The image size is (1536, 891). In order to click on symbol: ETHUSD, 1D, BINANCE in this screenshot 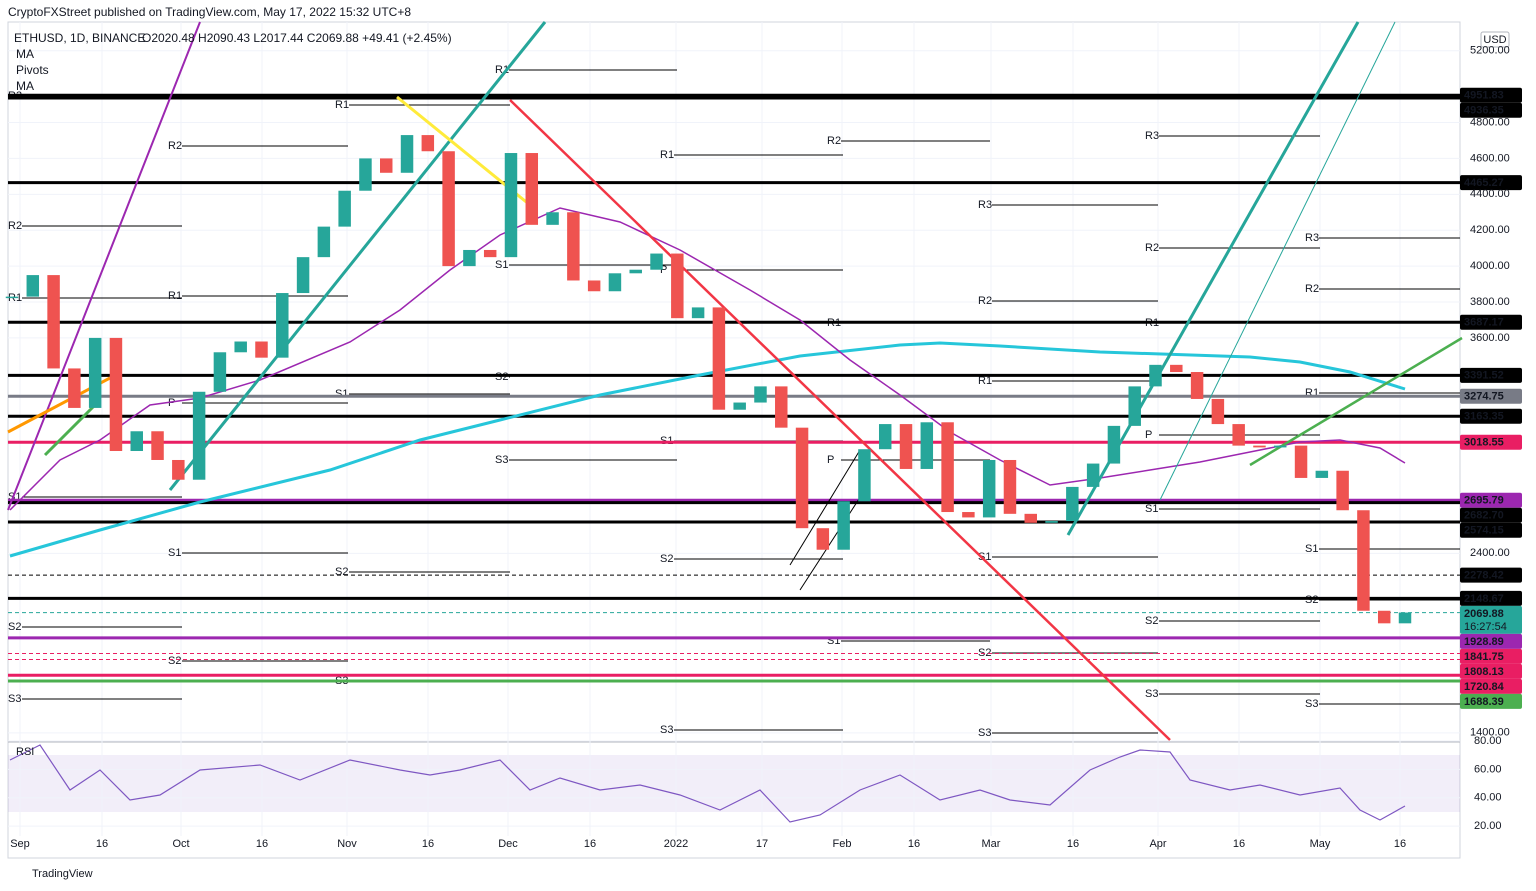, I will do `click(79, 38)`.